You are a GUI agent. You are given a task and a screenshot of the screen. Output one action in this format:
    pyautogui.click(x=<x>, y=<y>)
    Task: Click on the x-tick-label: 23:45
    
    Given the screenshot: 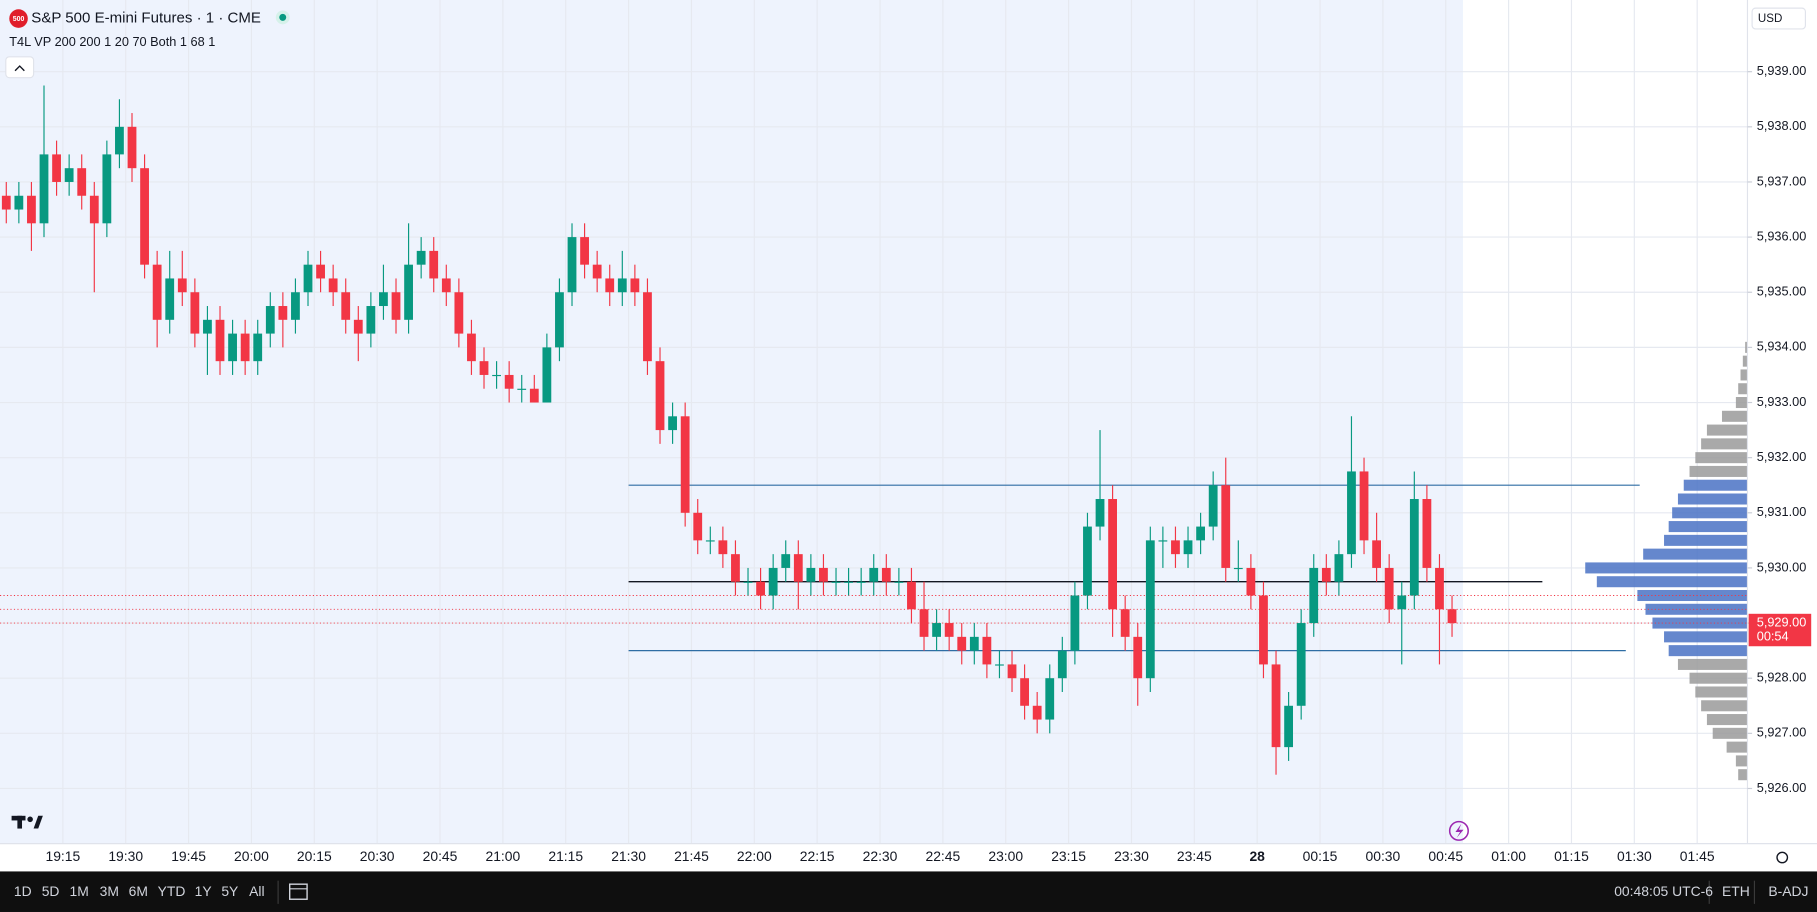 What is the action you would take?
    pyautogui.click(x=1194, y=856)
    